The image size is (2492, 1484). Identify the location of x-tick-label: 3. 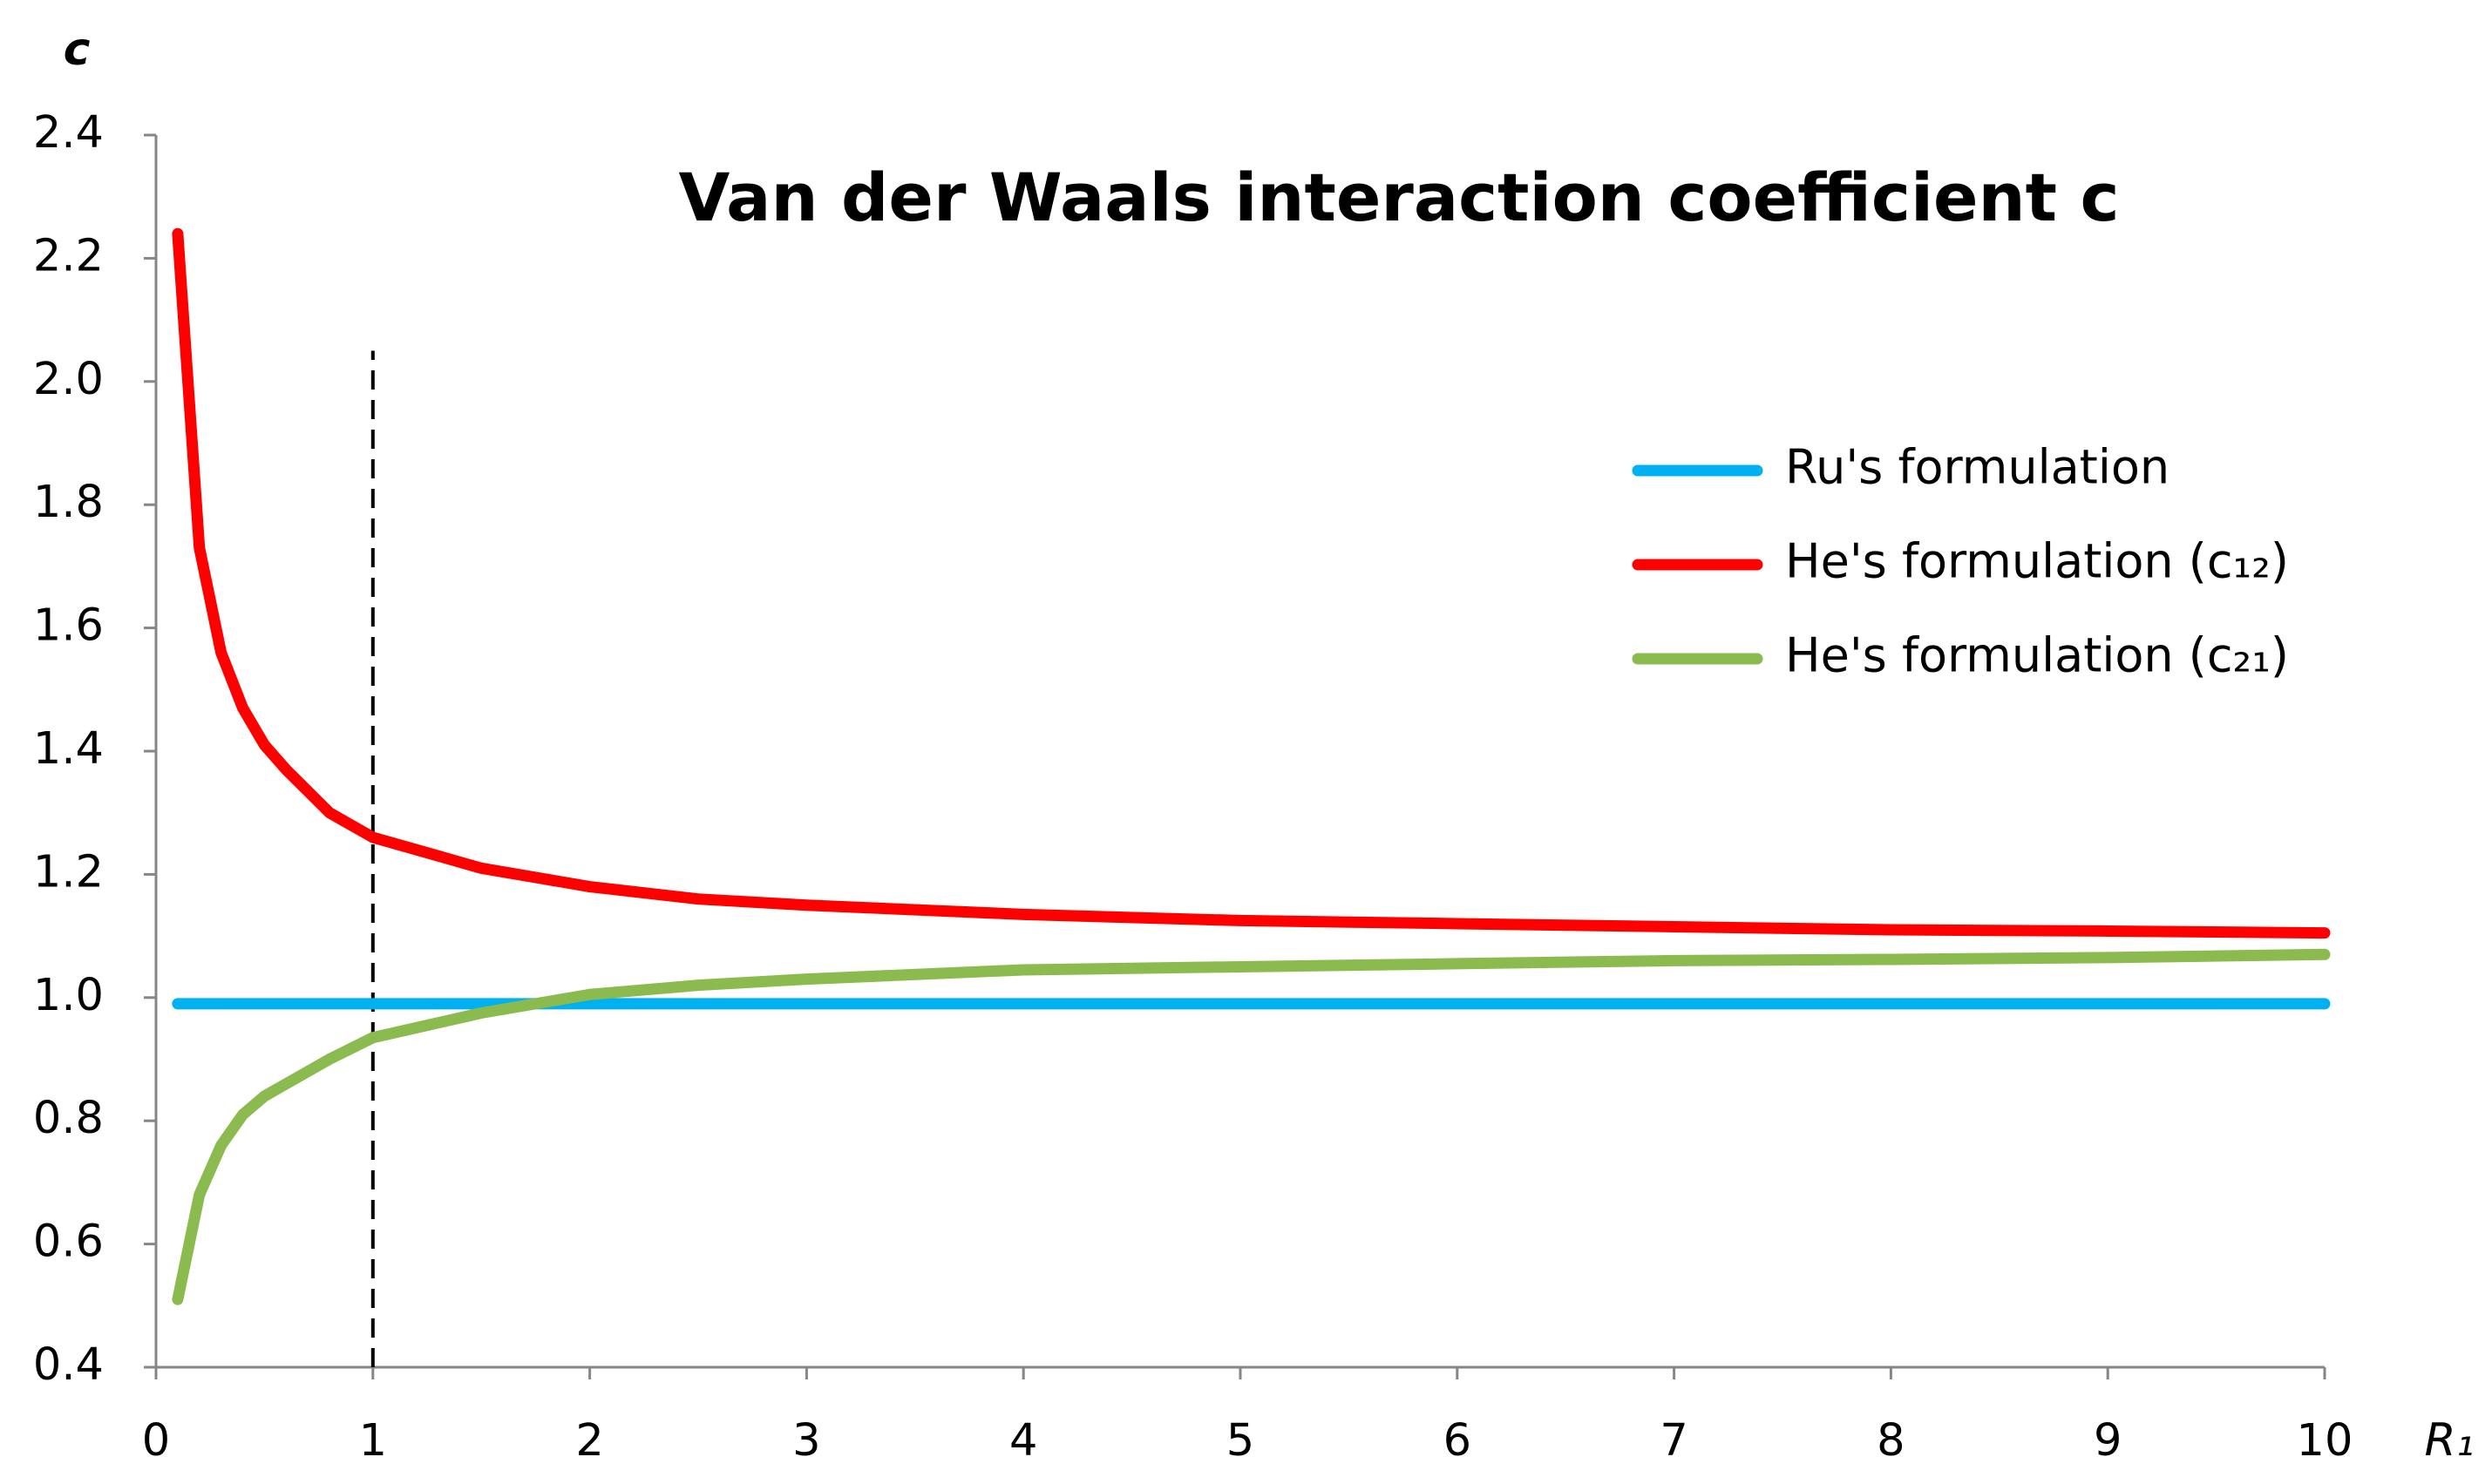
(806, 1441).